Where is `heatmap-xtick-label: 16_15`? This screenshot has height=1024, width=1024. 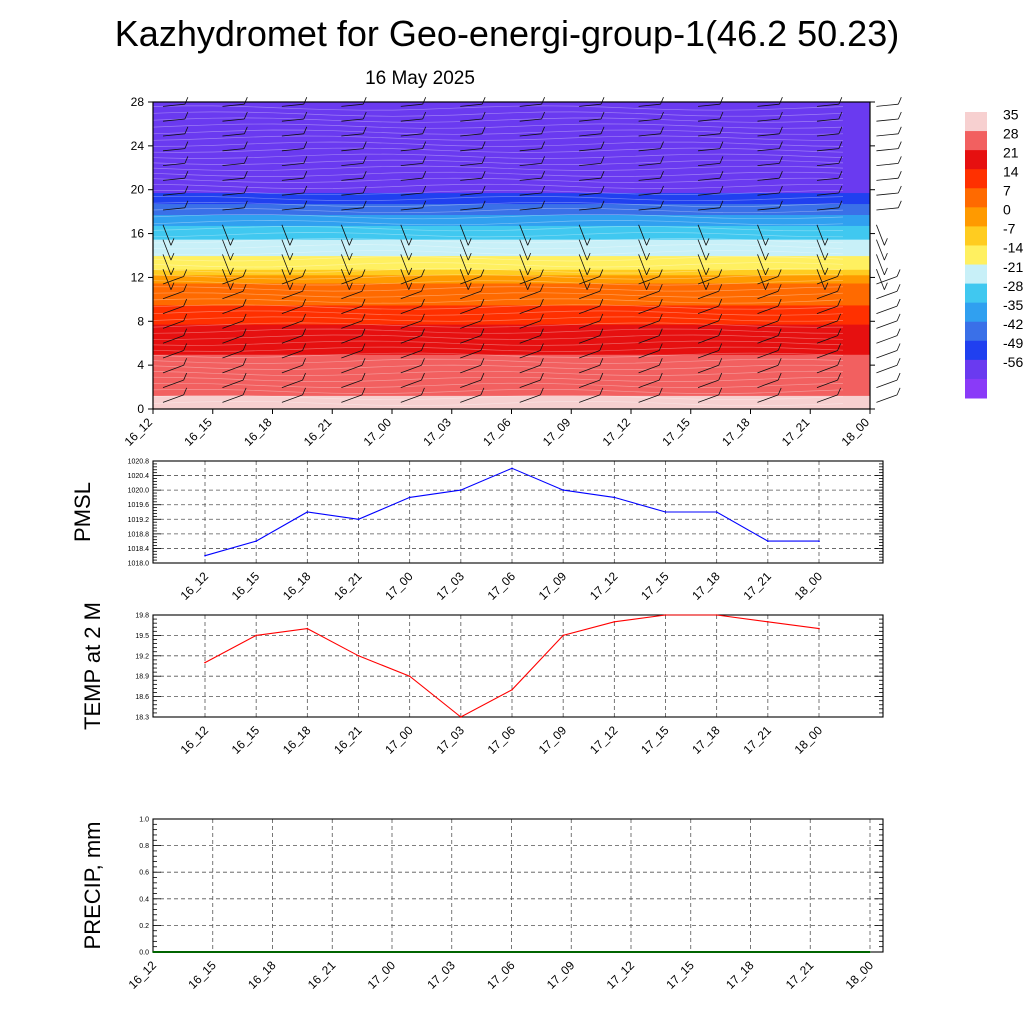 heatmap-xtick-label: 16_15 is located at coordinates (198, 432).